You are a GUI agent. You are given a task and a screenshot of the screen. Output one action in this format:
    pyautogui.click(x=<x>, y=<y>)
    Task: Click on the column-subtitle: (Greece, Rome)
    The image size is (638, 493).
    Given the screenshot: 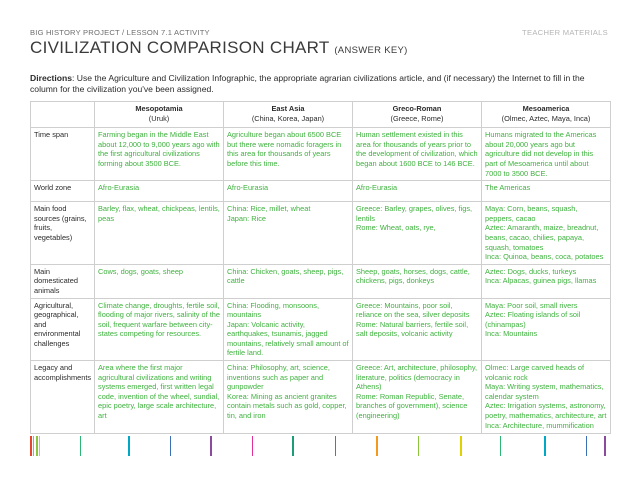 What is the action you would take?
    pyautogui.click(x=417, y=118)
    